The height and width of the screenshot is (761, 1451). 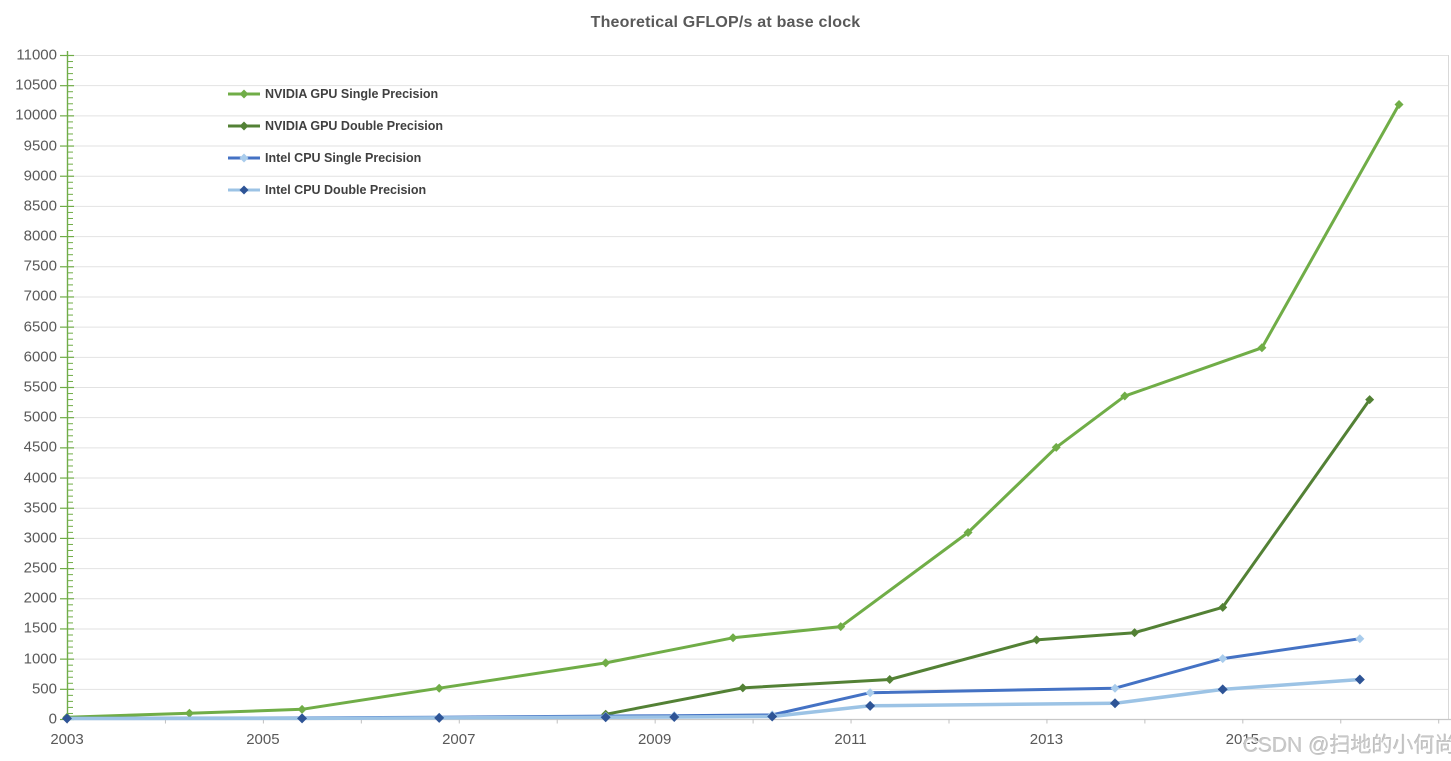 What do you see at coordinates (654, 739) in the screenshot?
I see `x-tick-label: 2009` at bounding box center [654, 739].